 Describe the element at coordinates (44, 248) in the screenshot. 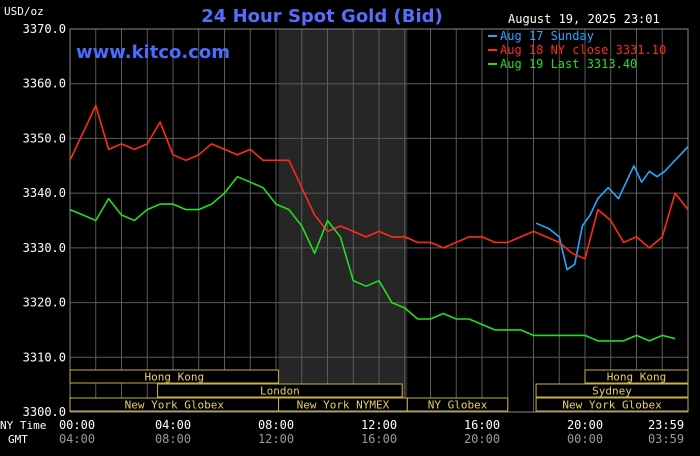

I see `y-tick-label: 3330.0` at that location.